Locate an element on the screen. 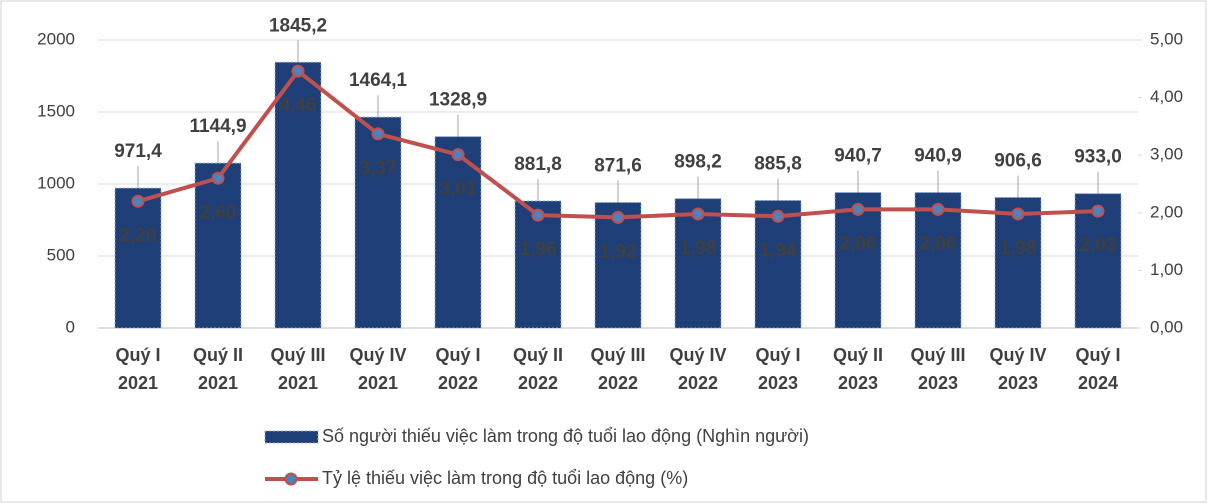 Image resolution: width=1208 pixels, height=504 pixels. bar-value-label: 1144,9 is located at coordinates (217, 126).